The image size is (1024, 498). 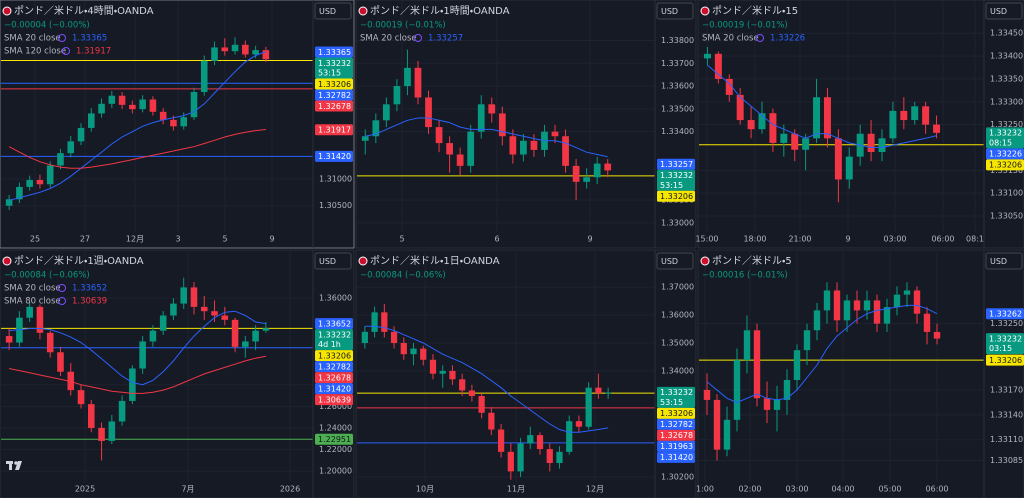 What do you see at coordinates (752, 260) in the screenshot?
I see `chart-title: ポンド／米ドル・5` at bounding box center [752, 260].